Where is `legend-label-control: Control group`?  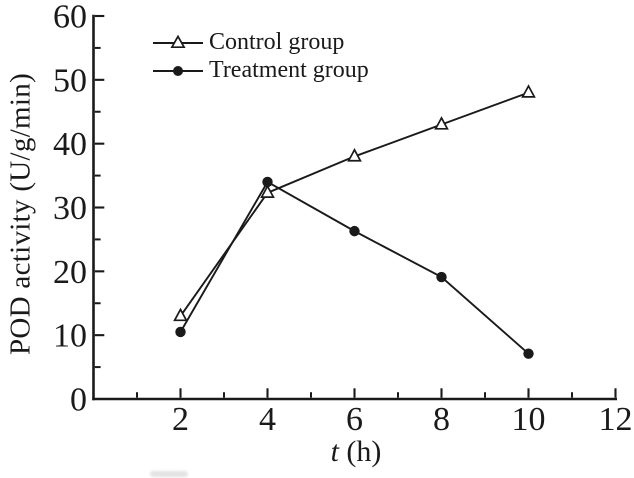
legend-label-control: Control group is located at coordinates (277, 42).